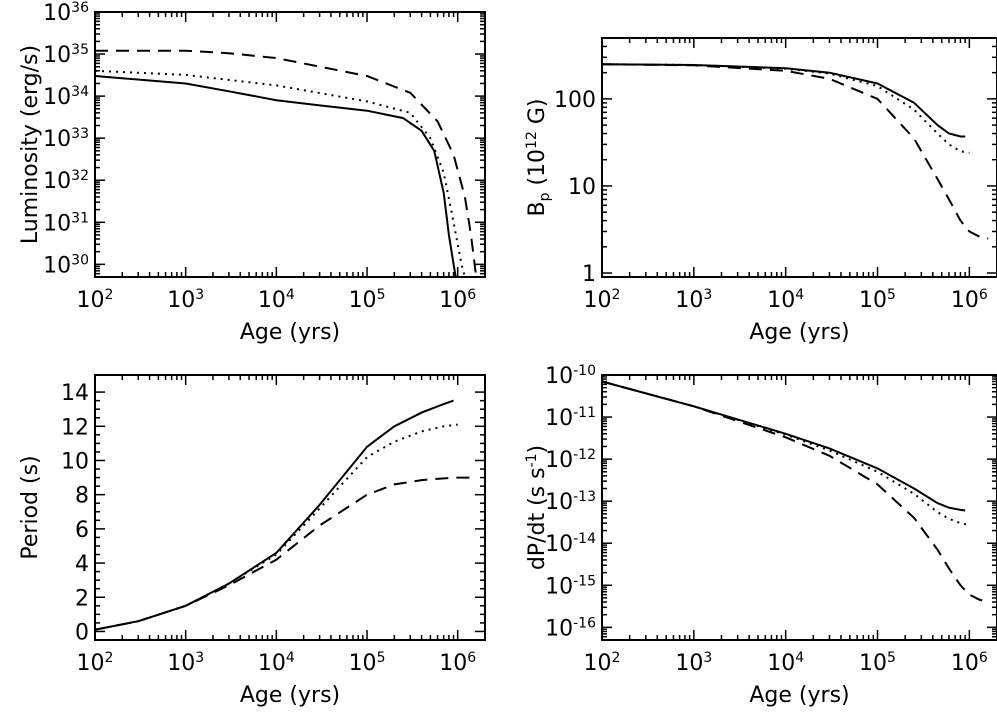 Image resolution: width=997 pixels, height=712 pixels. What do you see at coordinates (82, 530) in the screenshot?
I see `y-tick-label: 6` at bounding box center [82, 530].